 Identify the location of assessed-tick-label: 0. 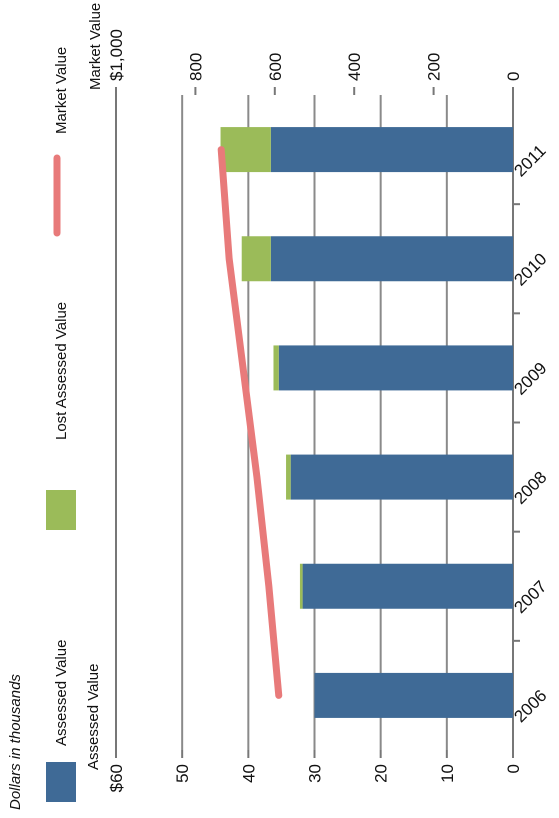
(513, 768).